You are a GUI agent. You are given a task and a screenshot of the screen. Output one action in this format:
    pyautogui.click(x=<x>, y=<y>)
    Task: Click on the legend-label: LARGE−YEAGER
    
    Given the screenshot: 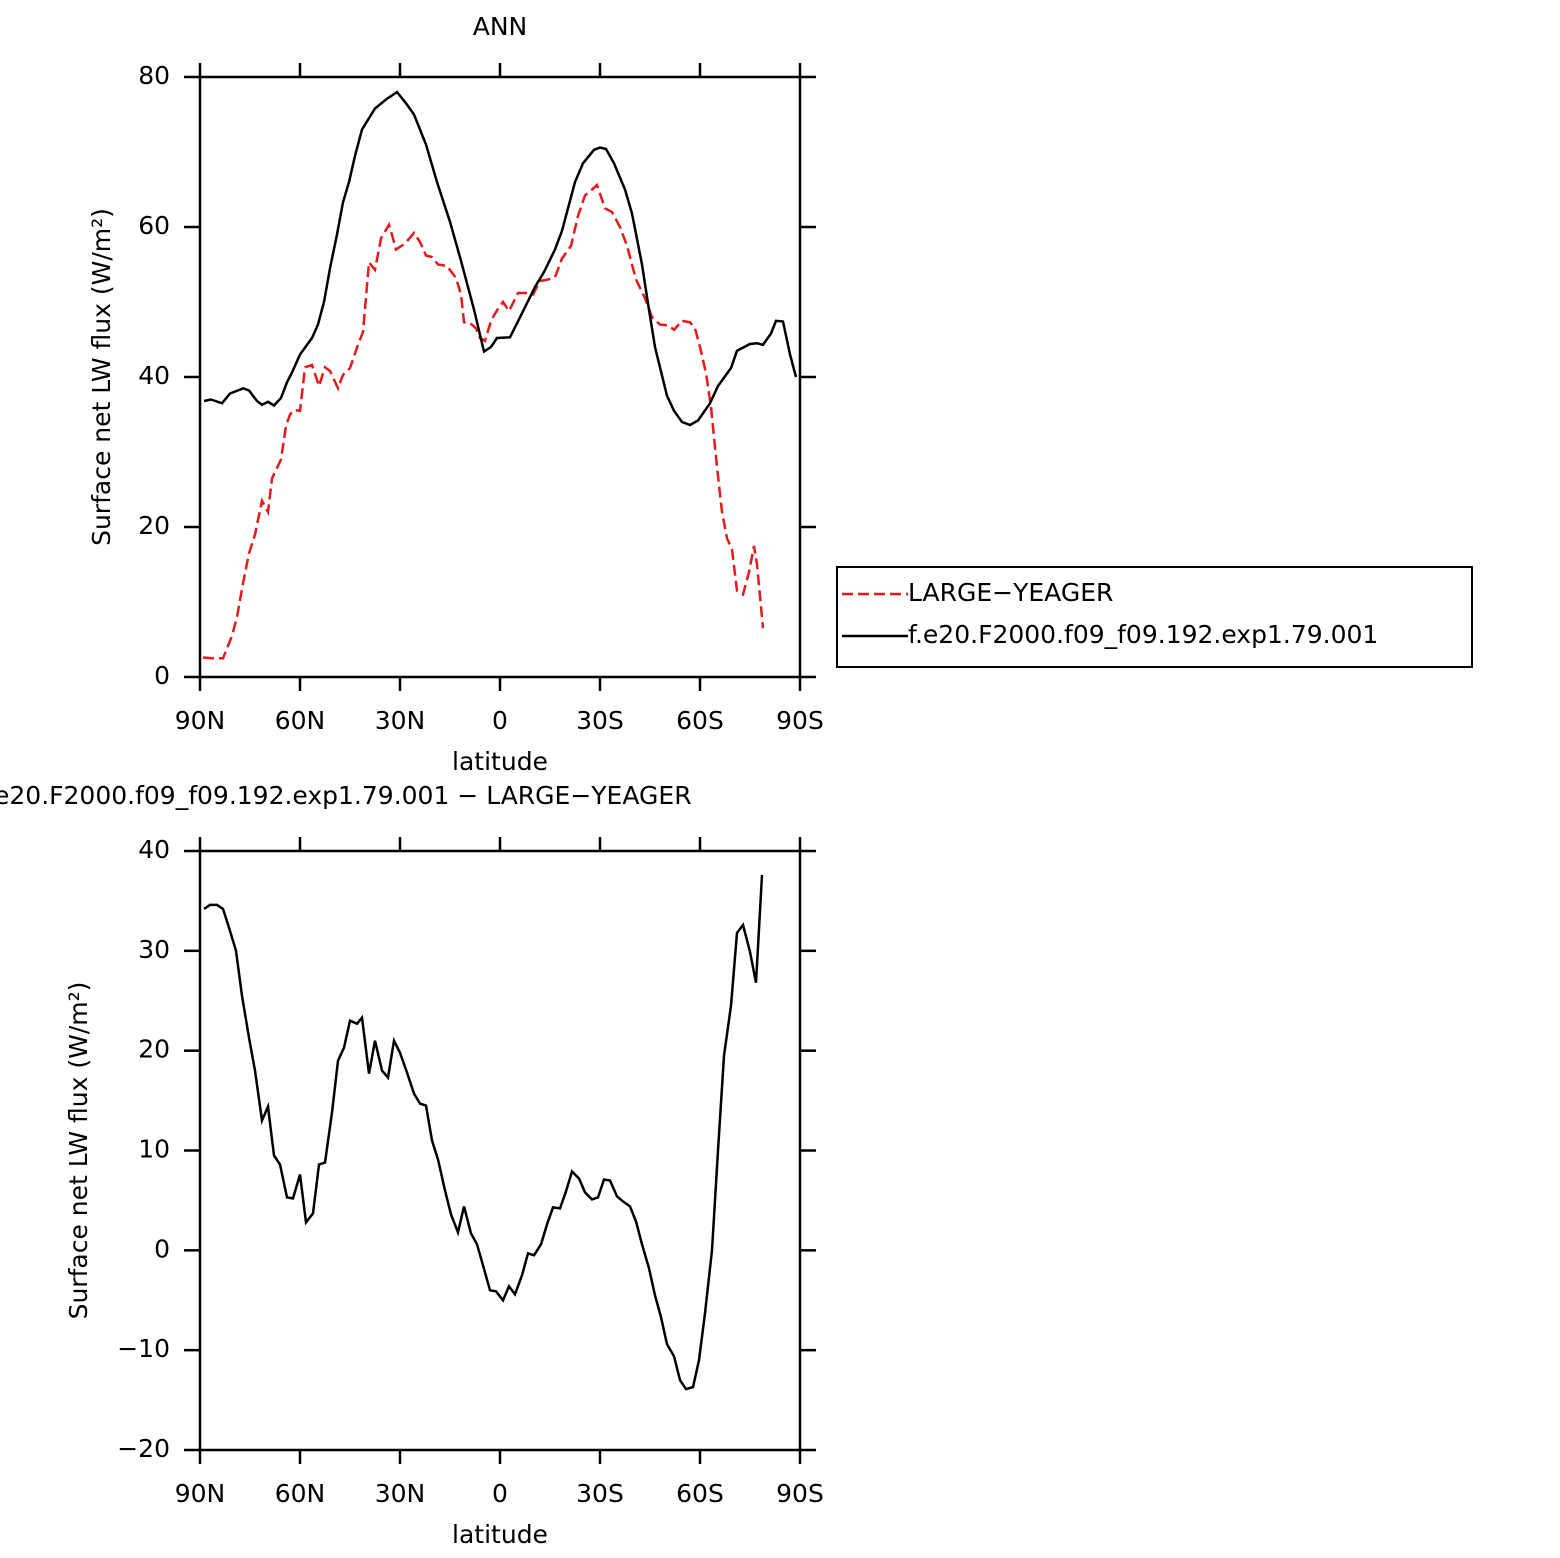 What is the action you would take?
    pyautogui.click(x=1010, y=592)
    